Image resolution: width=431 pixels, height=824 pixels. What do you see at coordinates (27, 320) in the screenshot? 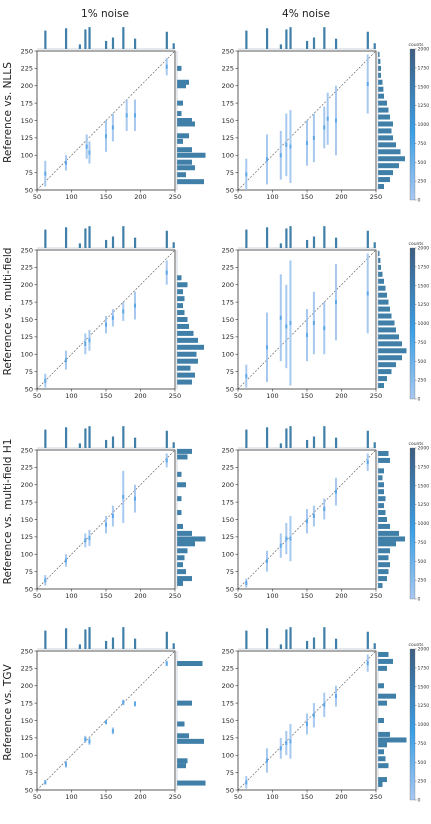
I see `y-tick-label: 150` at bounding box center [27, 320].